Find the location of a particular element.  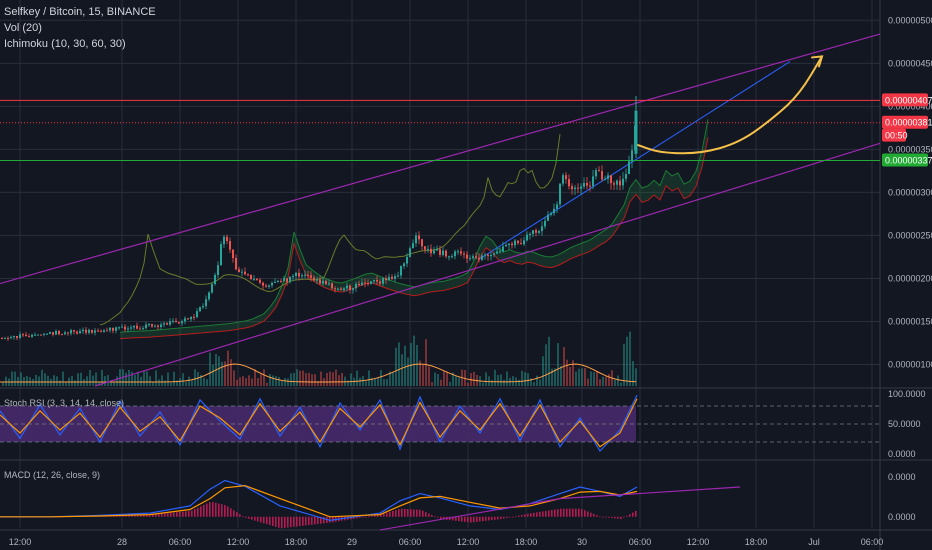

time-axis-tick: 18:00 is located at coordinates (296, 542).